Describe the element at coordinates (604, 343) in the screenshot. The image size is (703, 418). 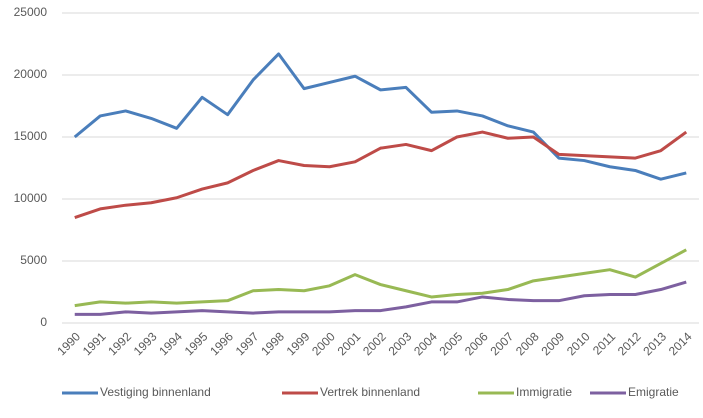
I see `x-tick-label: 2011` at that location.